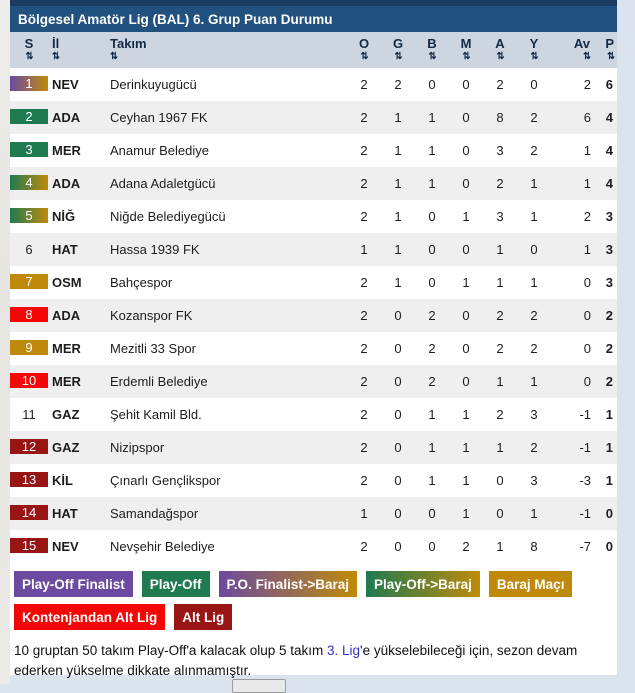 The image size is (635, 693). What do you see at coordinates (609, 84) in the screenshot?
I see `stat-p: 6` at bounding box center [609, 84].